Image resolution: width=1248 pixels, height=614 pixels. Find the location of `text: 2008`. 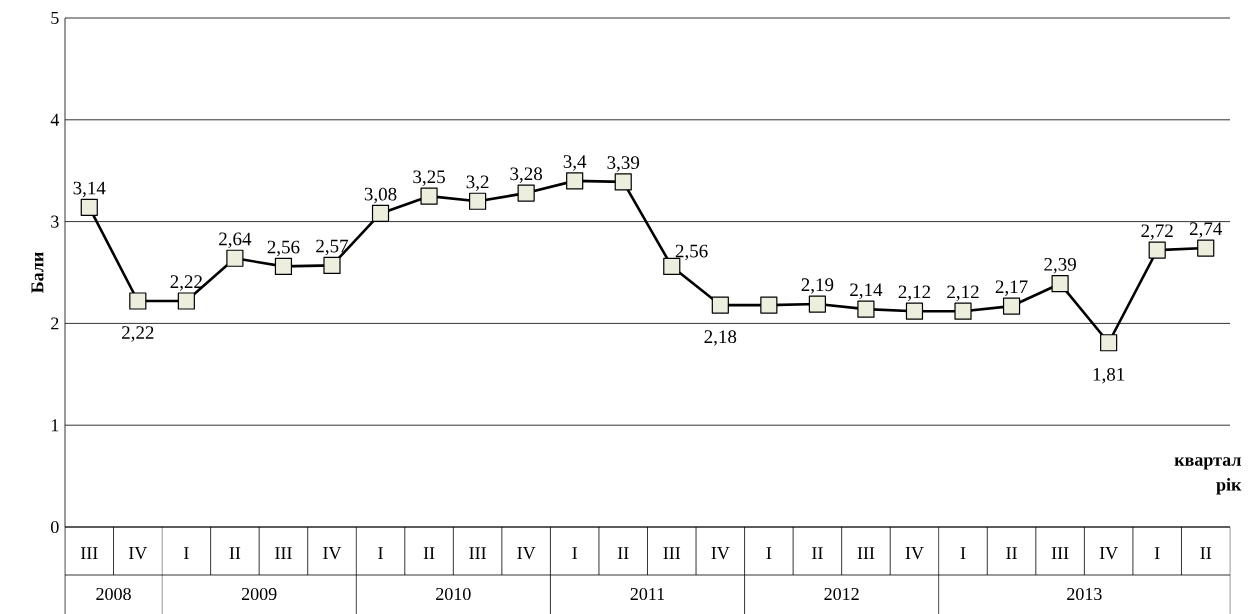

text: 2008 is located at coordinates (113, 594).